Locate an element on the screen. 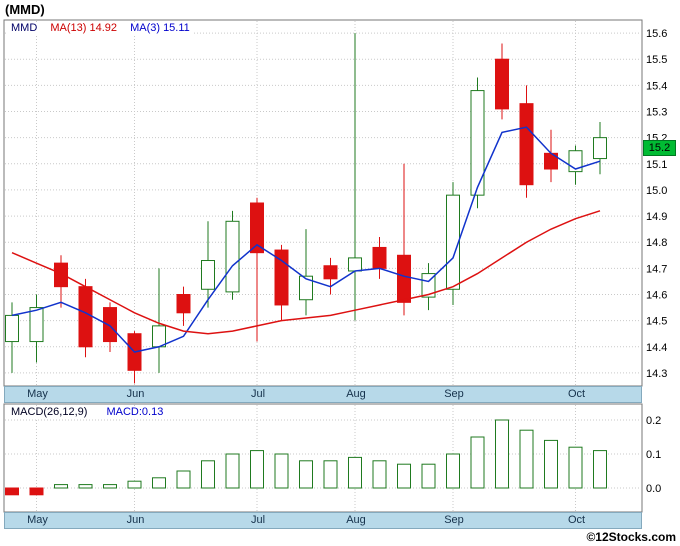 The height and width of the screenshot is (546, 680). svg-text: 14.3 is located at coordinates (656, 374).